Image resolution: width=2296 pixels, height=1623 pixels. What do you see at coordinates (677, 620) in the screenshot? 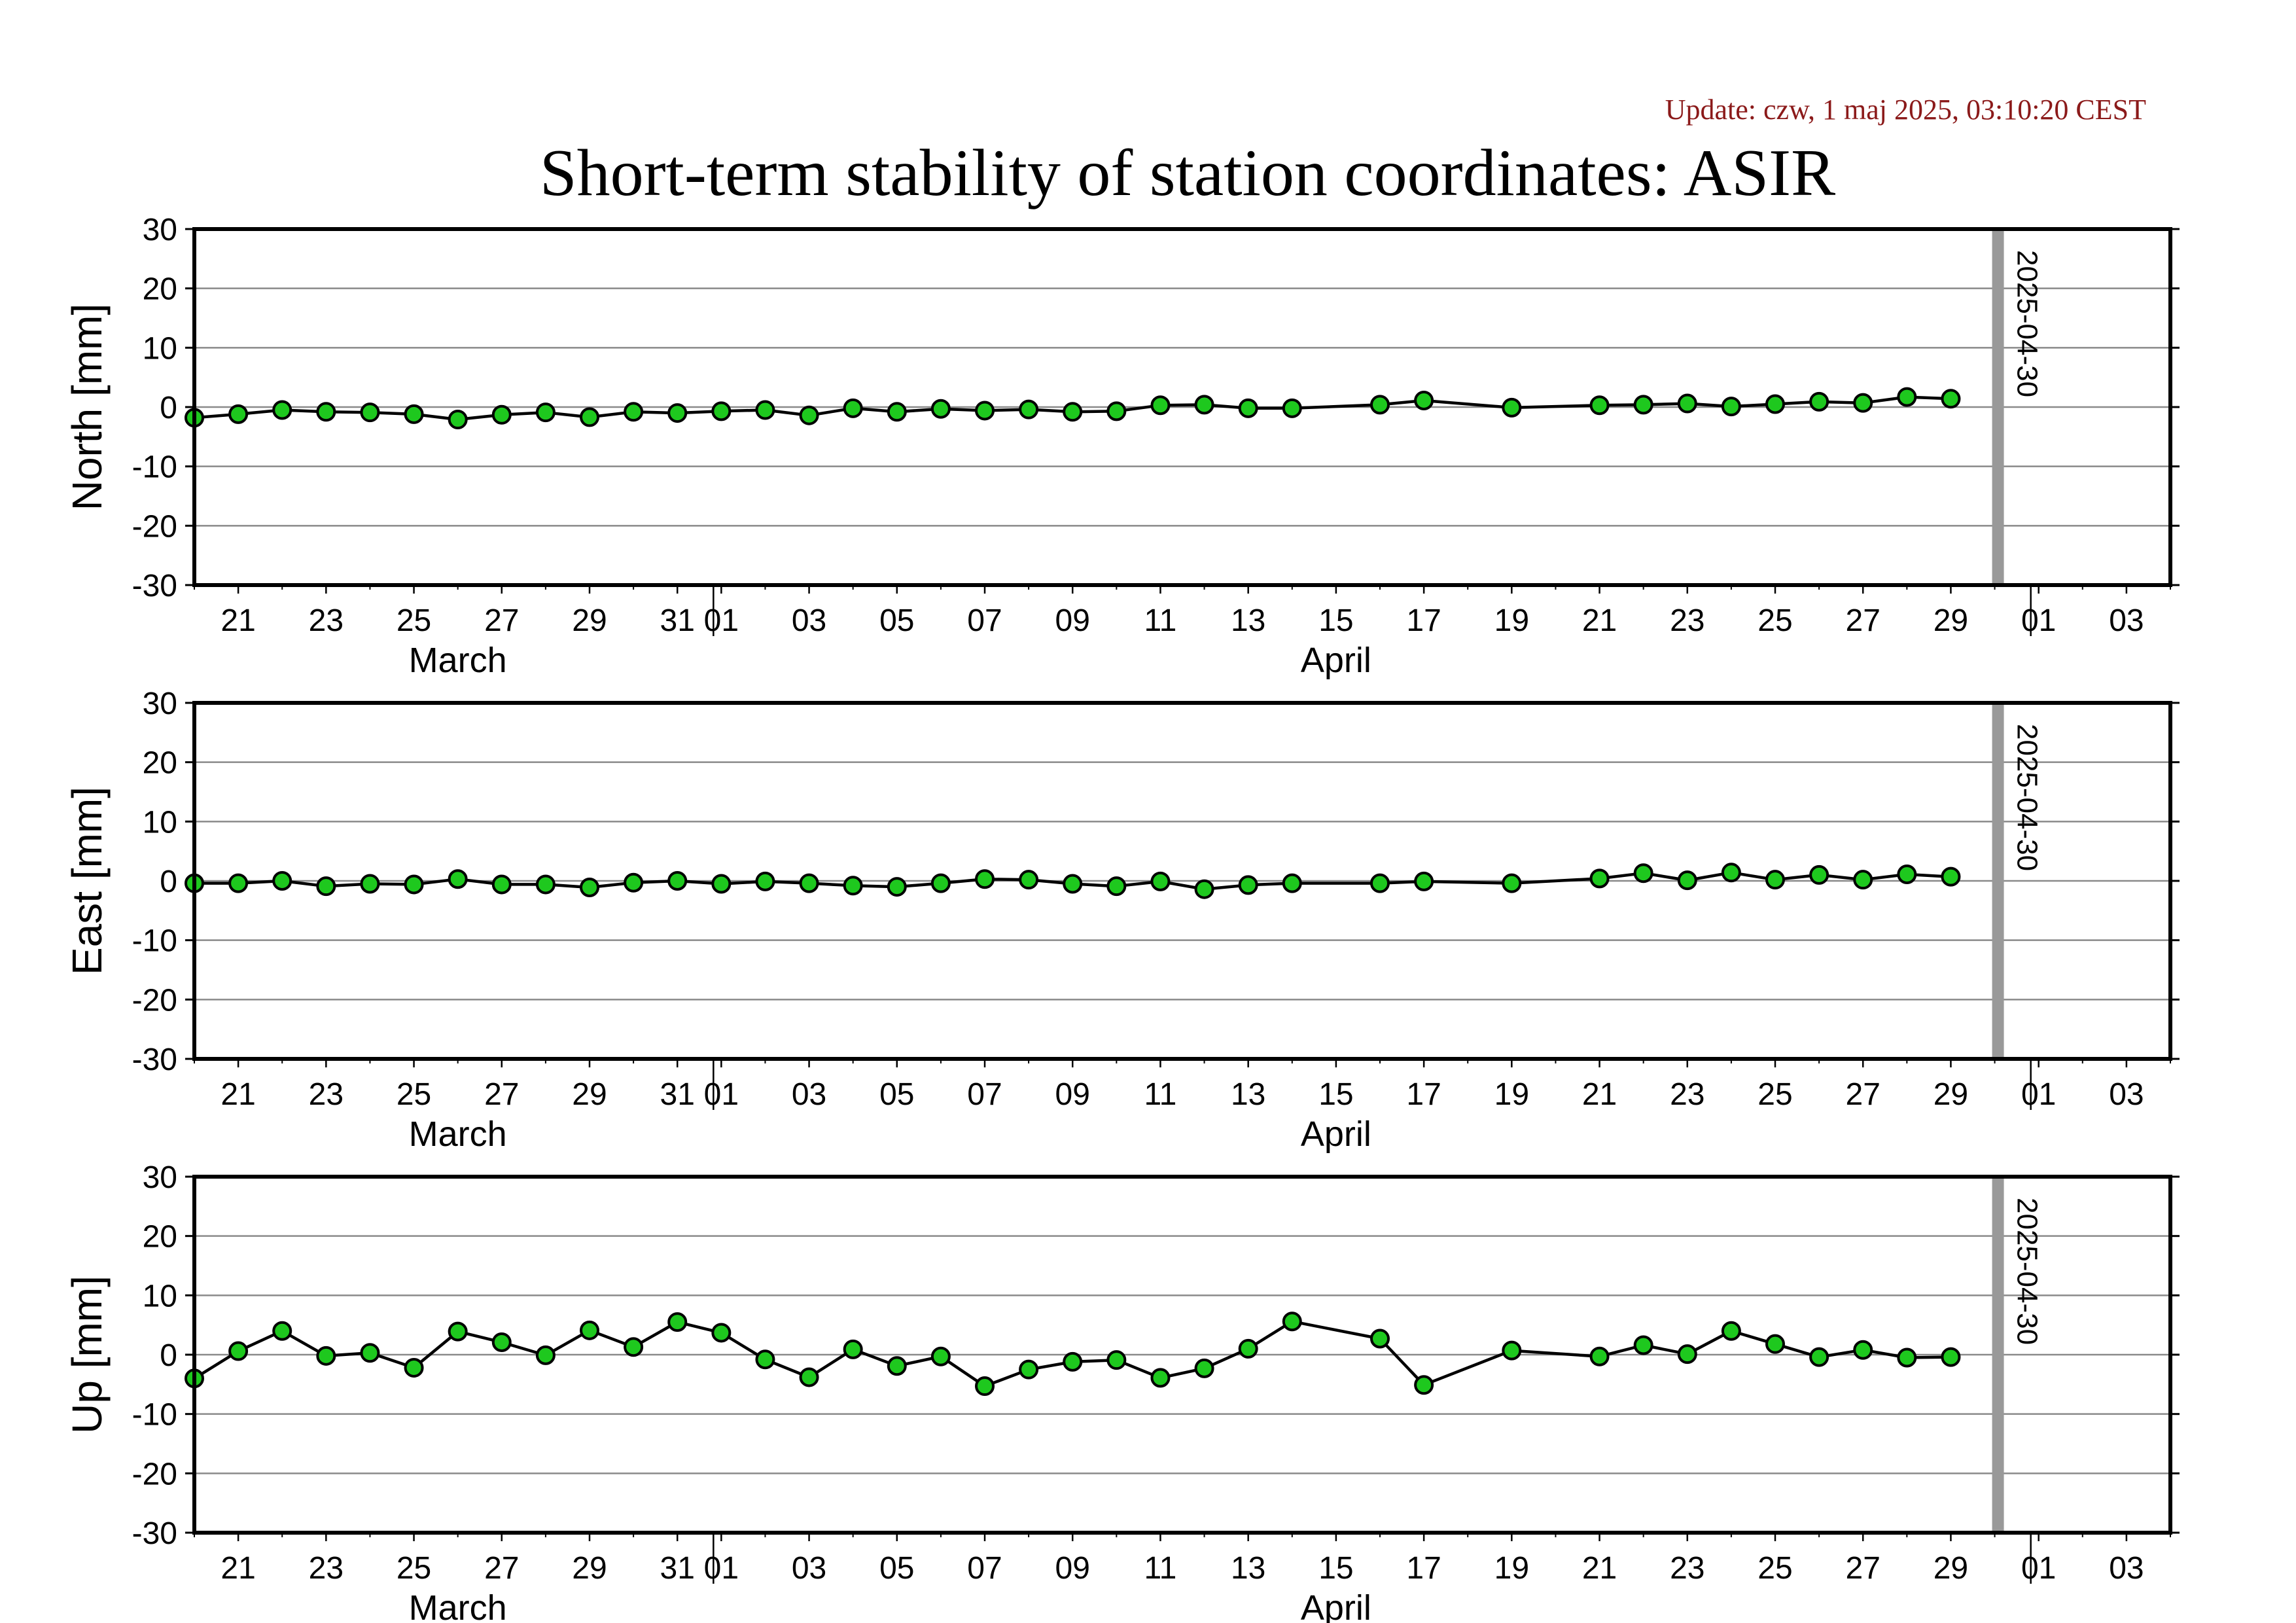
I see `x-tick-label: 31` at bounding box center [677, 620].